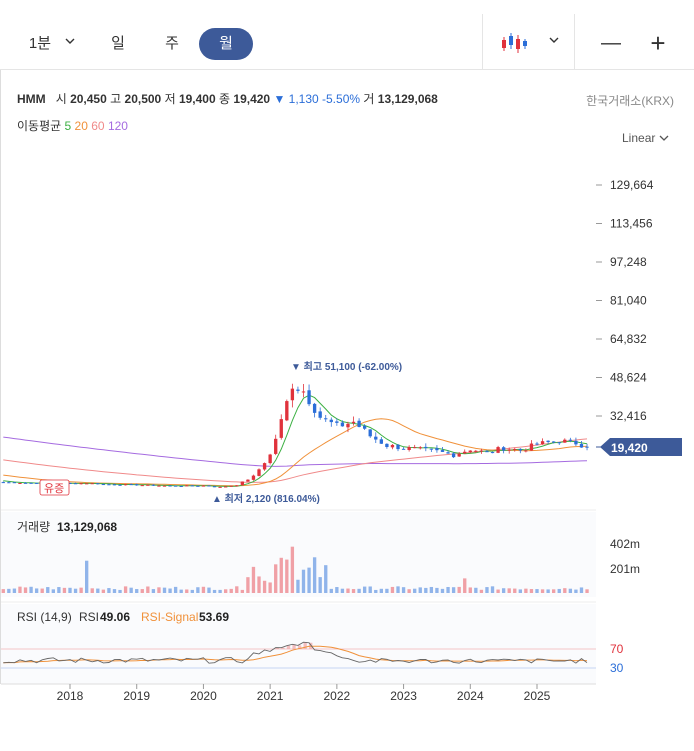 Image resolution: width=694 pixels, height=751 pixels. What do you see at coordinates (295, 451) in the screenshot?
I see `ma120-line` at bounding box center [295, 451].